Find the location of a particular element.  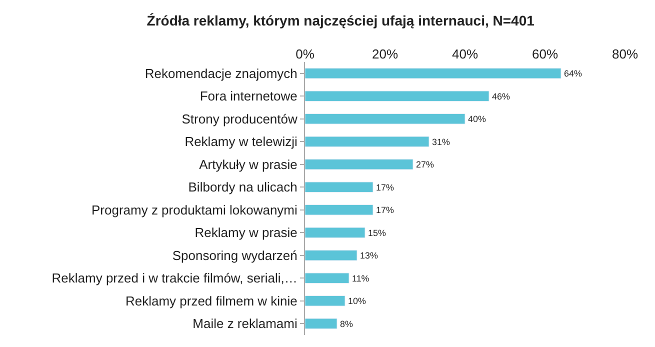

y-tick-label: Sponsoring wydarzeń is located at coordinates (235, 255).